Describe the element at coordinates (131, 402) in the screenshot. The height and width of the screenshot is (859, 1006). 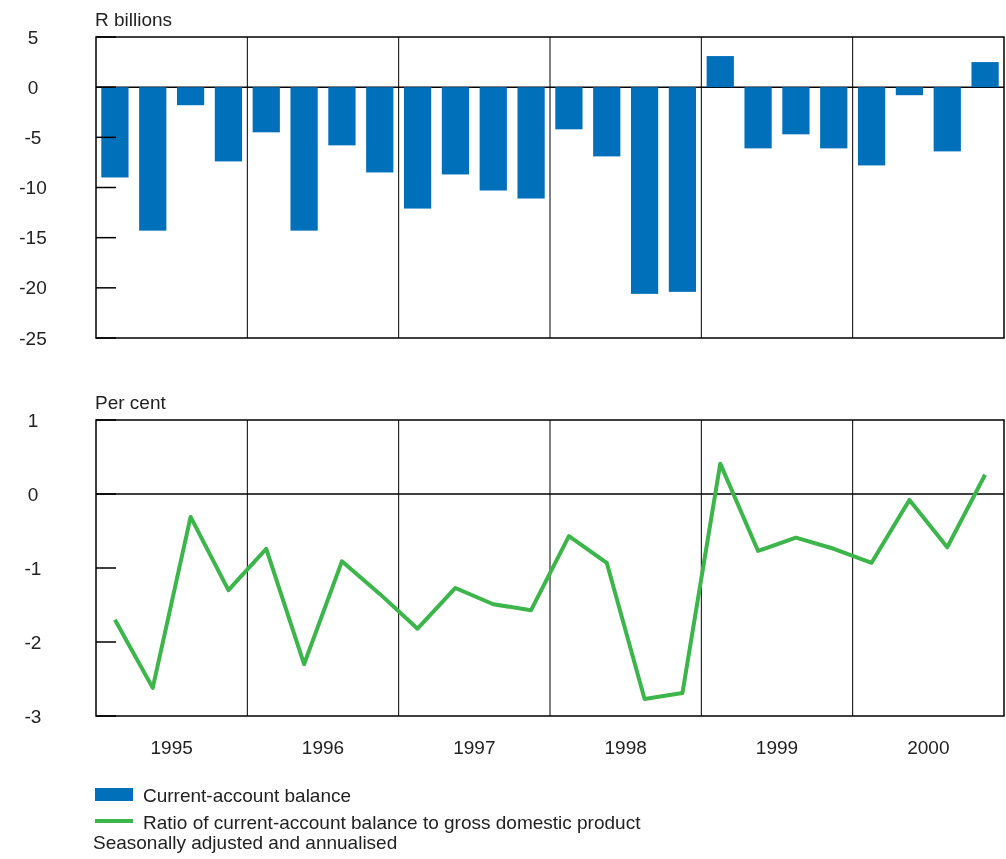
I see `y-axis-title: Per cent` at that location.